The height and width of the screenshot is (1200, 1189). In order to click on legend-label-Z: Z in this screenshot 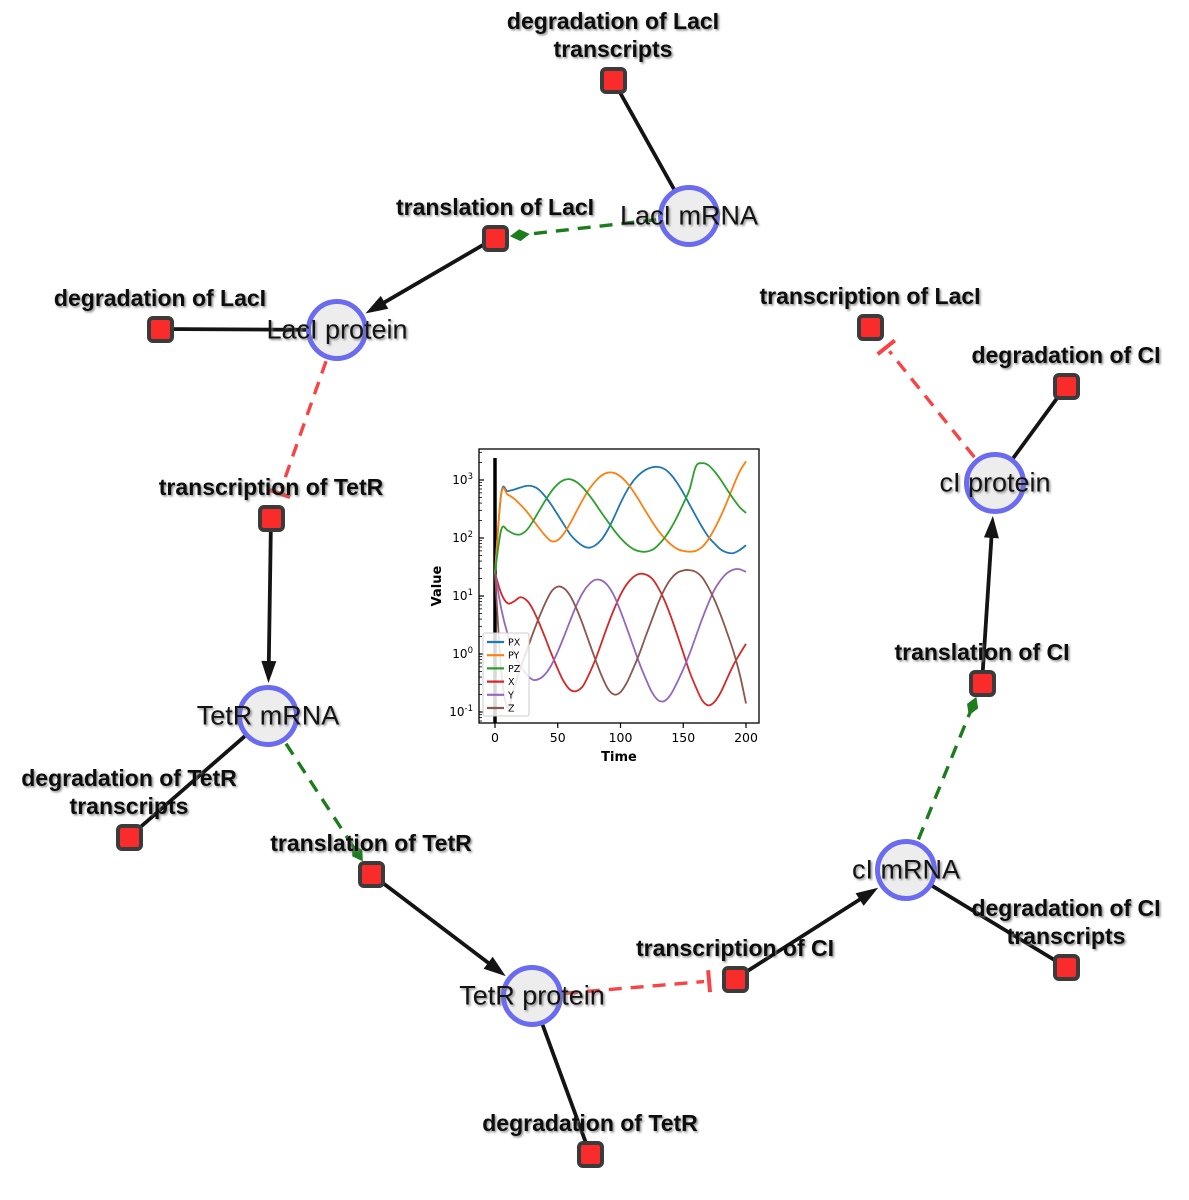, I will do `click(511, 709)`.